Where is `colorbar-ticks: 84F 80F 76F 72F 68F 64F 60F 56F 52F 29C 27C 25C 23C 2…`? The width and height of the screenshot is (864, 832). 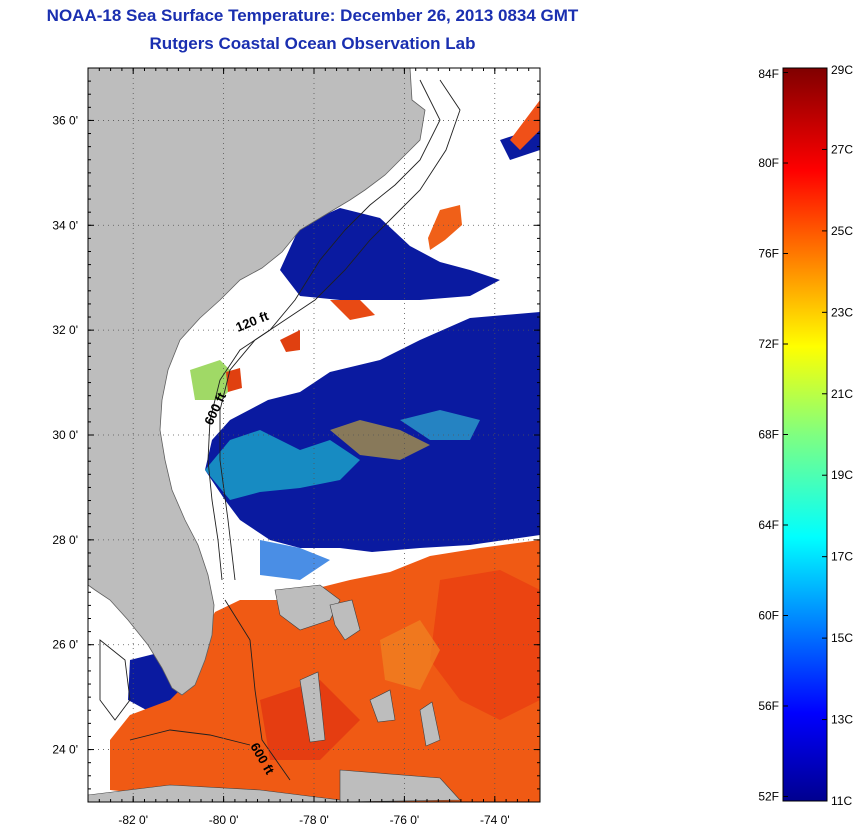 colorbar-ticks: 84F 80F 76F 72F 68F 64F 60F 56F 52F 29C 27C 25C 23C 2… is located at coordinates (805, 435).